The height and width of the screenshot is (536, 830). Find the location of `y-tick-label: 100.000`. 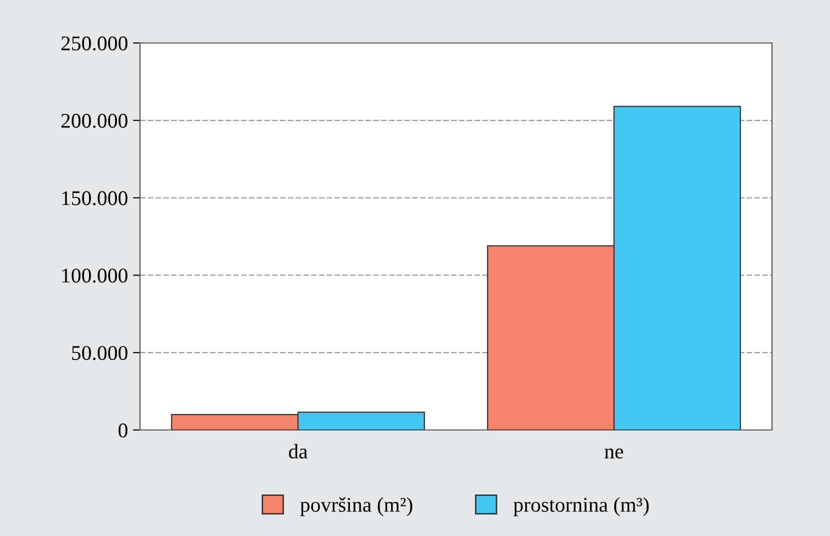

y-tick-label: 100.000 is located at coordinates (95, 275).